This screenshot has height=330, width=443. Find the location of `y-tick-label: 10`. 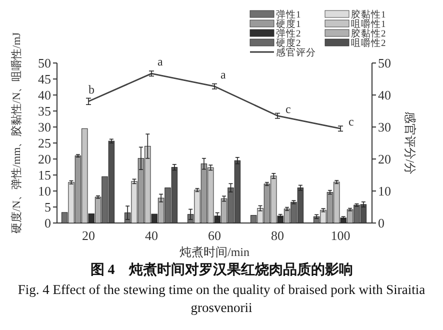

y-tick-label: 10 is located at coordinates (44, 191).